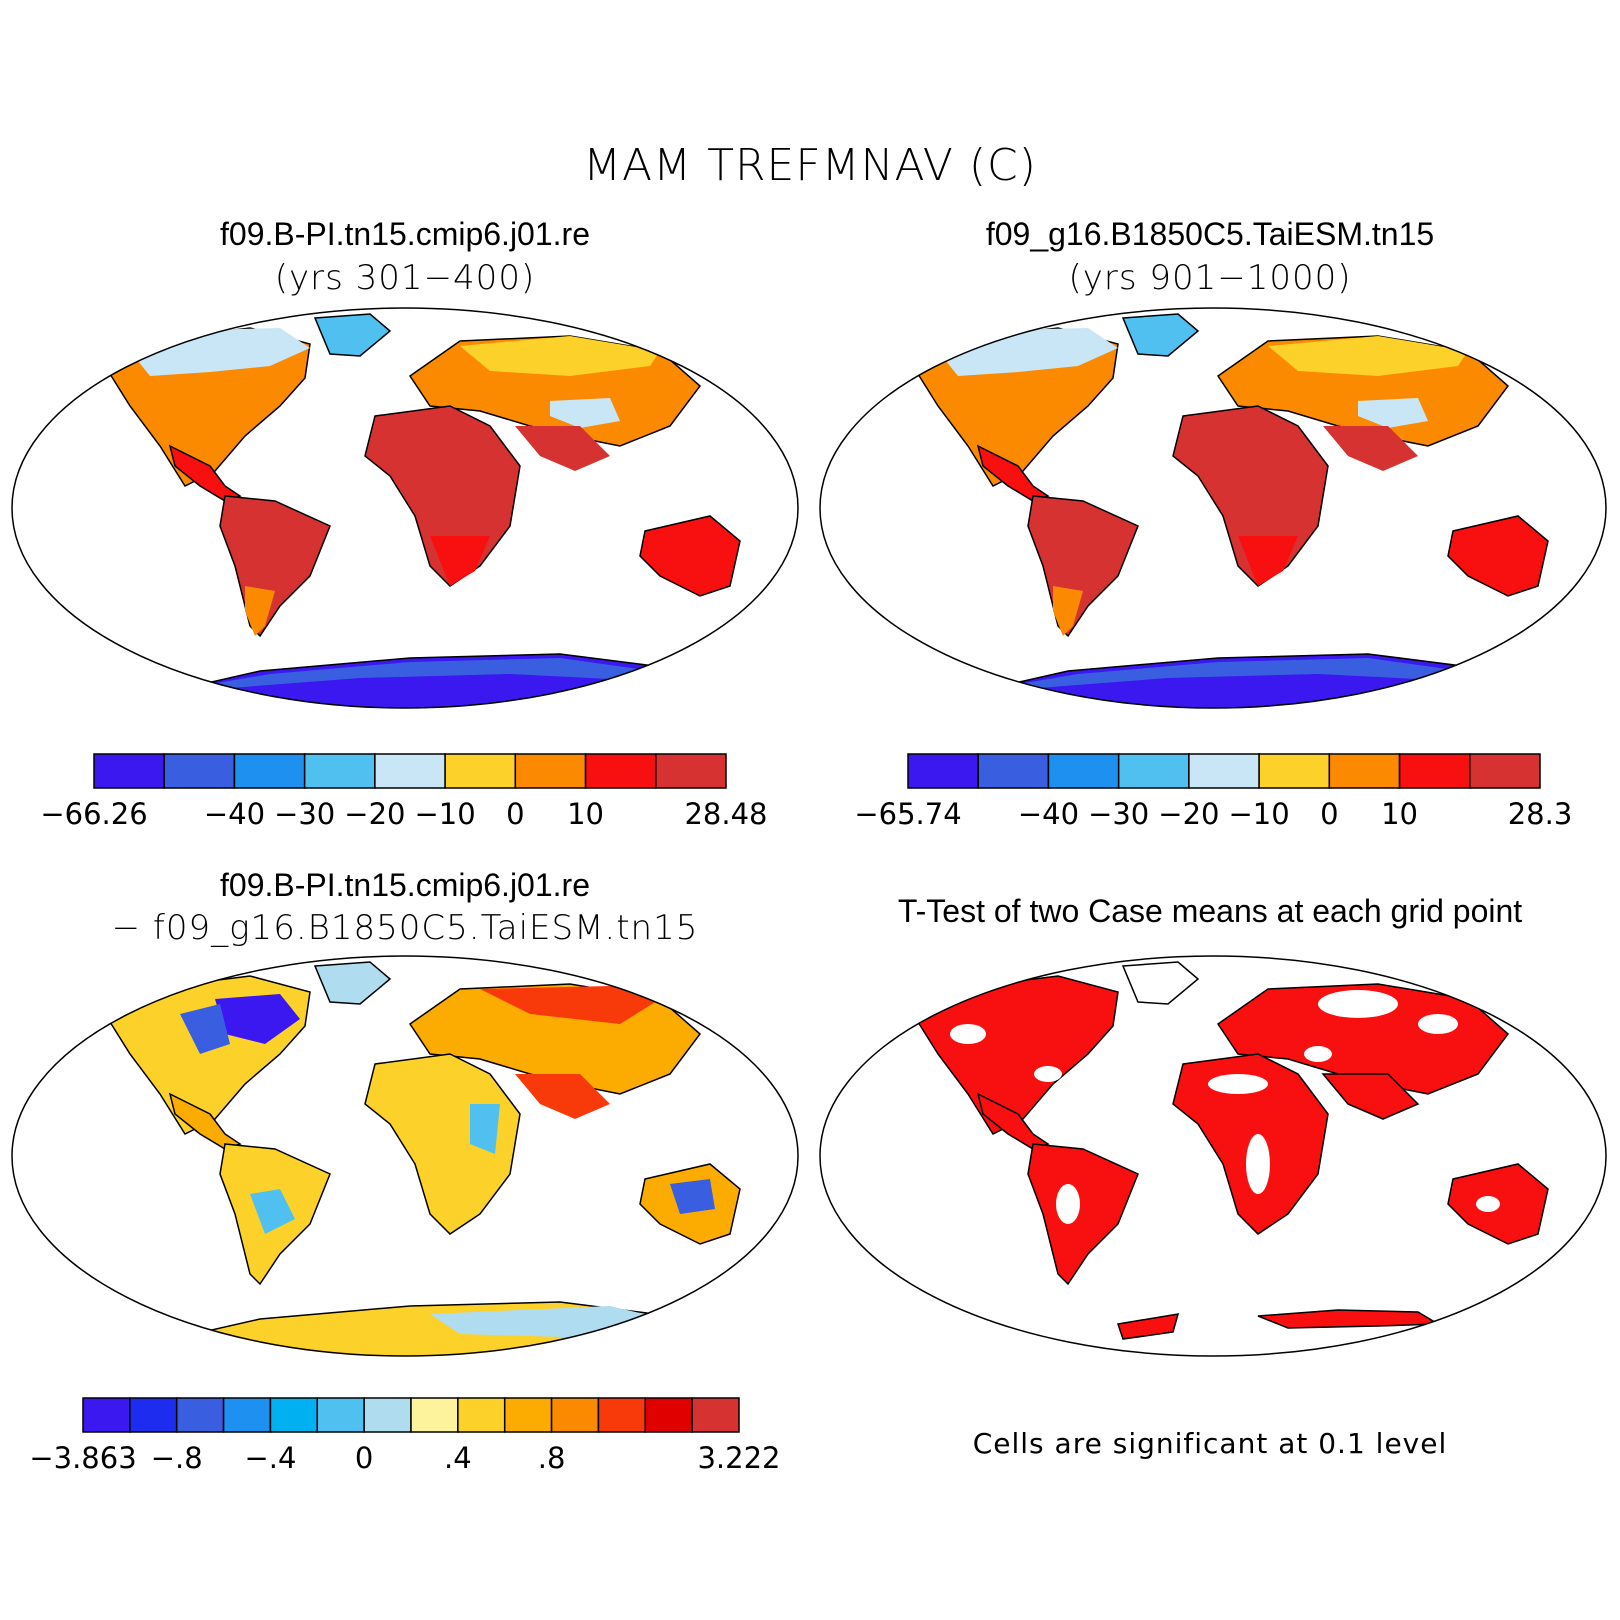 The image size is (1620, 1620). Describe the element at coordinates (725, 814) in the screenshot. I see `colorbar-label: 28.48` at that location.